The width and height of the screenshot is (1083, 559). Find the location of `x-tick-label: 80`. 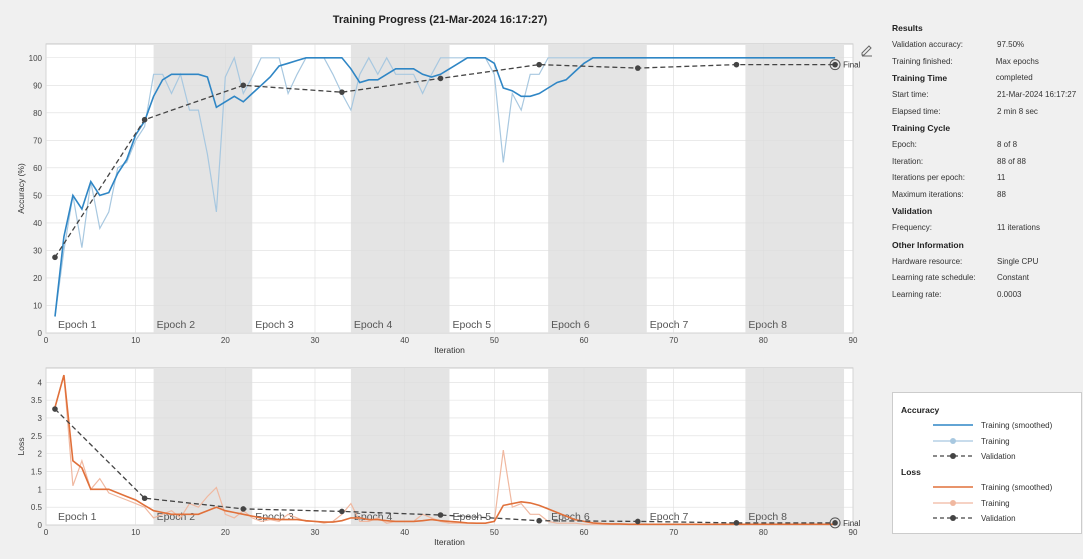

x-tick-label: 80 is located at coordinates (763, 532).